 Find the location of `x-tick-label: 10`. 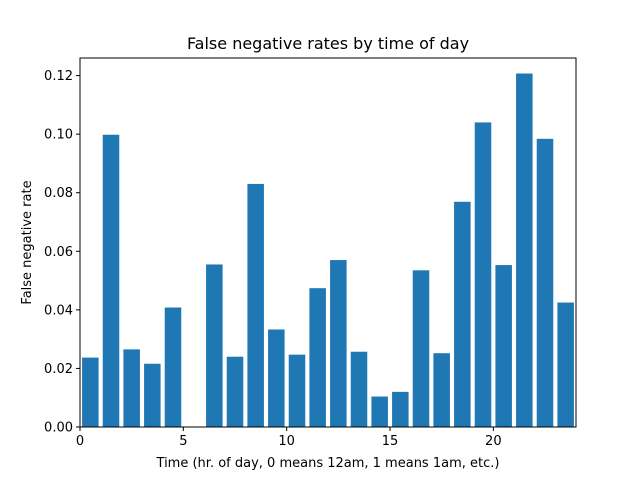

x-tick-label: 10 is located at coordinates (286, 441).